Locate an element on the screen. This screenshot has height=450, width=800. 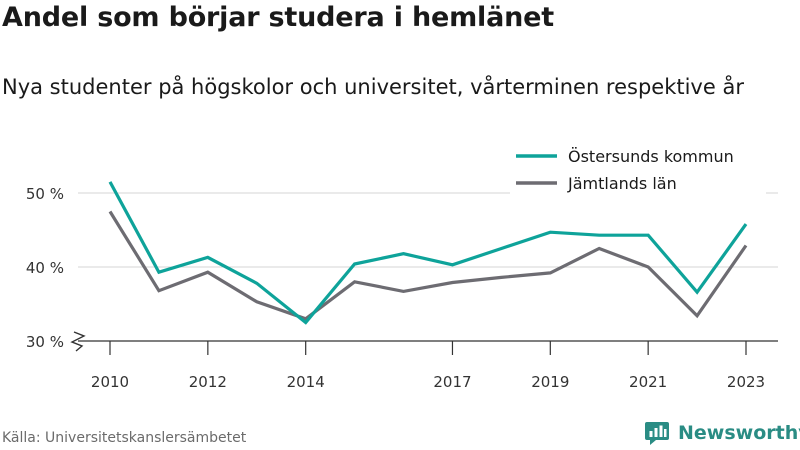
x-tick-label: 2021 is located at coordinates (648, 382).